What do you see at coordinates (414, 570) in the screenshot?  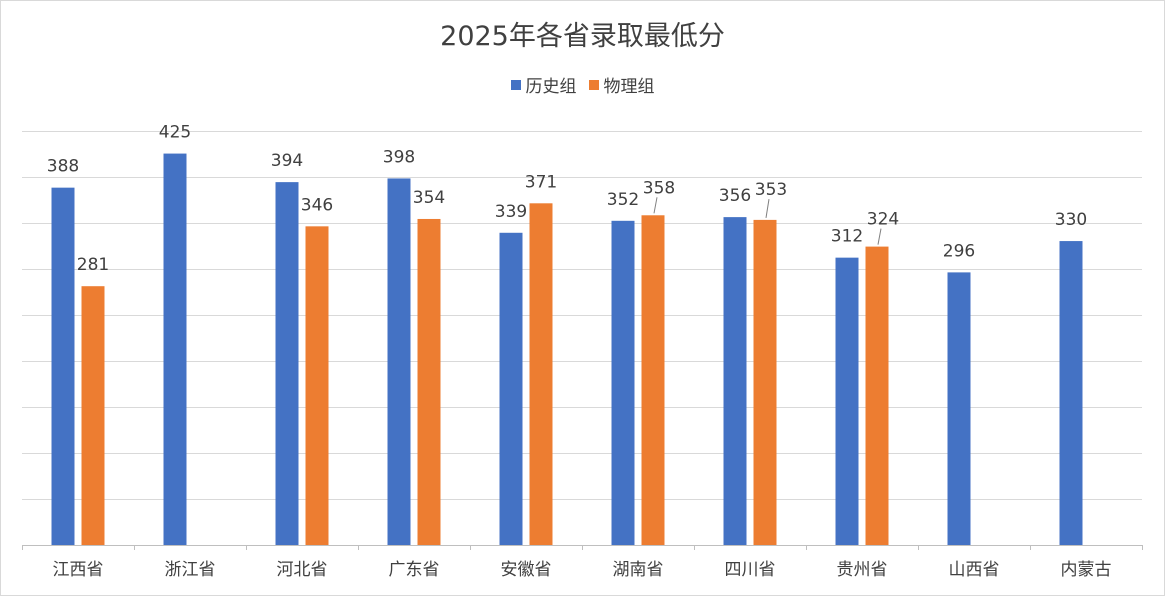 I see `x-tick-label: 广东省` at bounding box center [414, 570].